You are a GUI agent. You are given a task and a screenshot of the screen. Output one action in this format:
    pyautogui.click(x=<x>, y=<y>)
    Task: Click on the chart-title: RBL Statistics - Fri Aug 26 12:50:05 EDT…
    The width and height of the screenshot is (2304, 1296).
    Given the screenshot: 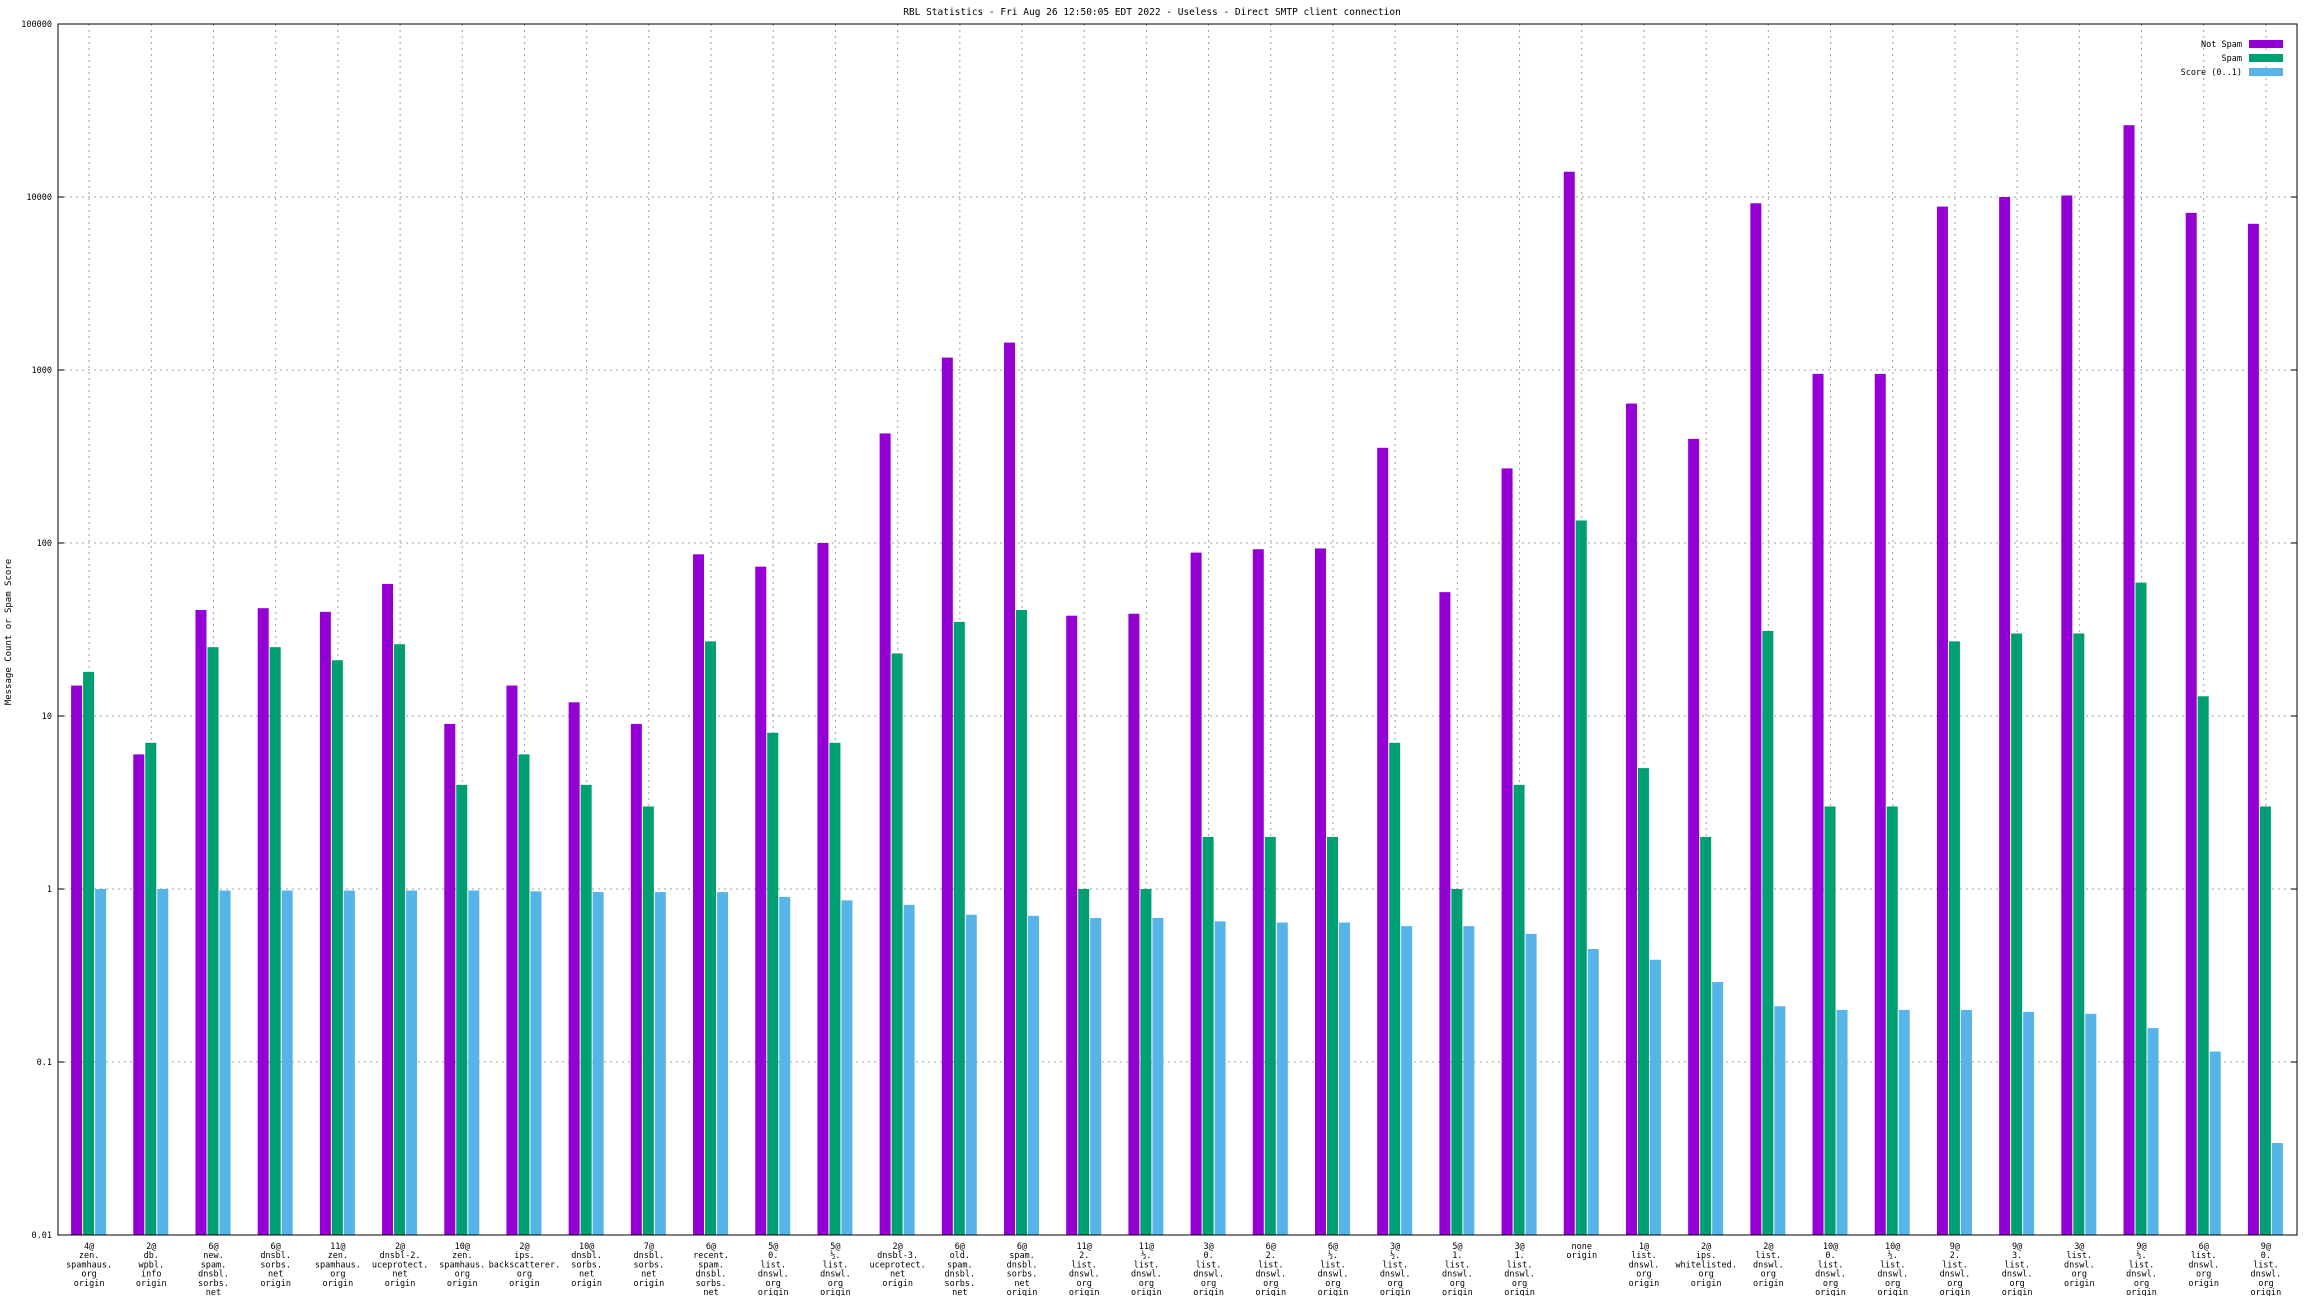 What is the action you would take?
    pyautogui.click(x=1152, y=12)
    